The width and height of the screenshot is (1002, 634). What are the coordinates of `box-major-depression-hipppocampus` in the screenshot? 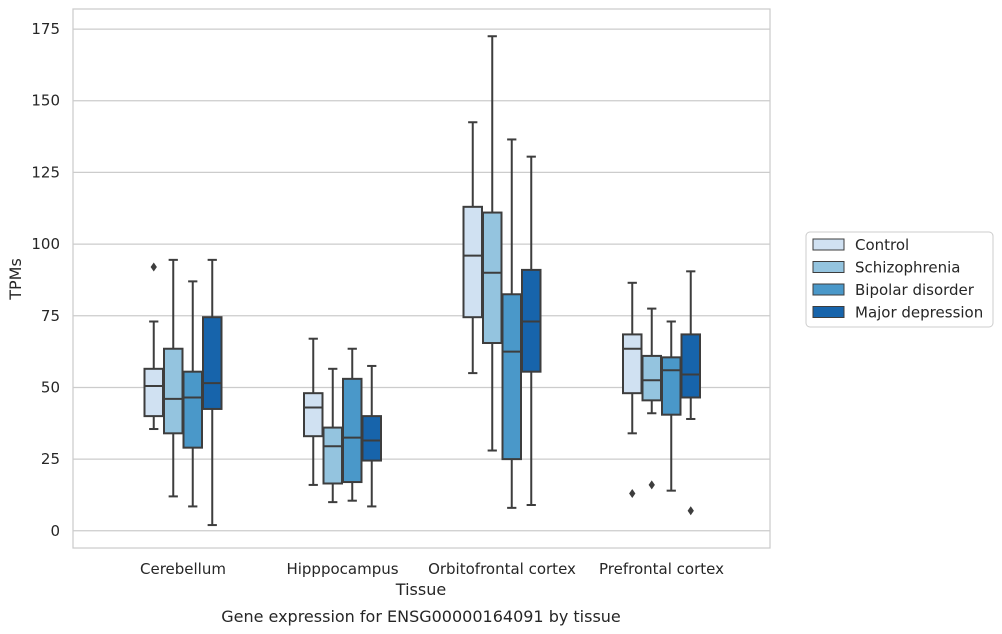 It's located at (371, 436).